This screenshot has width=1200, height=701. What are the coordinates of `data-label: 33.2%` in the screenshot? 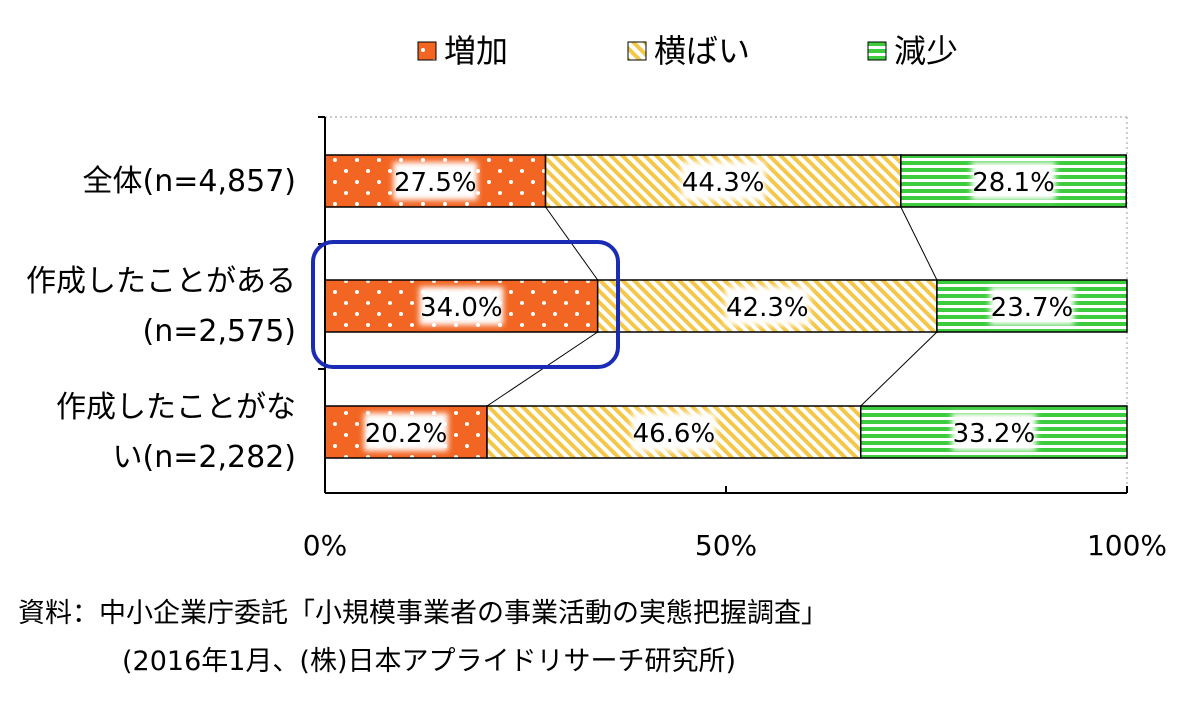 It's located at (994, 434).